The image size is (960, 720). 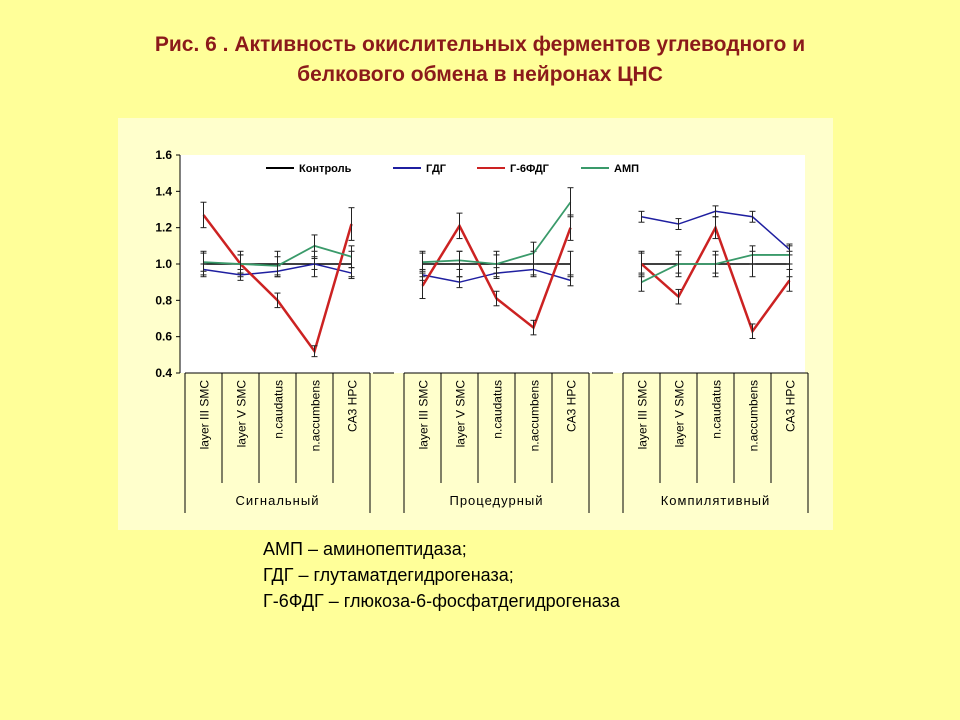 I want to click on group-label: Процедурный, so click(x=496, y=500).